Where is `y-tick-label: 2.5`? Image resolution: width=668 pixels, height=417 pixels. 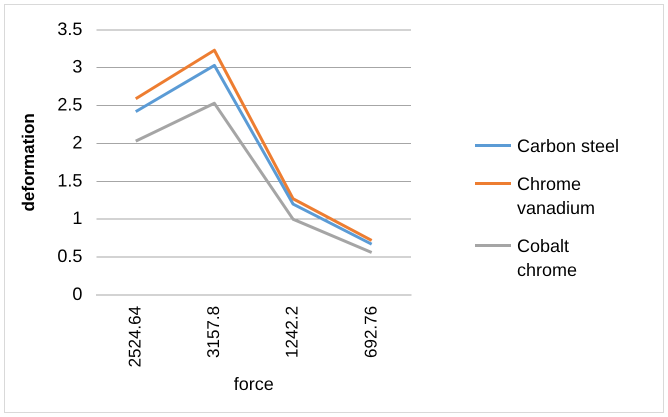
y-tick-label: 2.5 is located at coordinates (69, 104).